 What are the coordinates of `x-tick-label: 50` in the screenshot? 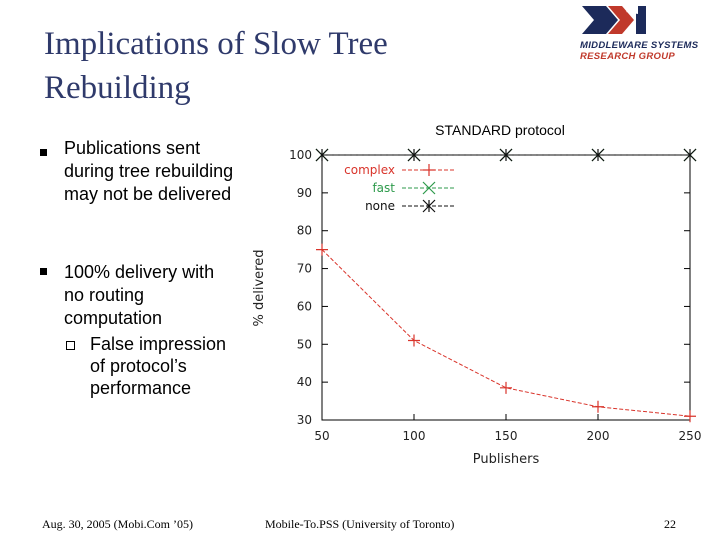 It's located at (321, 436).